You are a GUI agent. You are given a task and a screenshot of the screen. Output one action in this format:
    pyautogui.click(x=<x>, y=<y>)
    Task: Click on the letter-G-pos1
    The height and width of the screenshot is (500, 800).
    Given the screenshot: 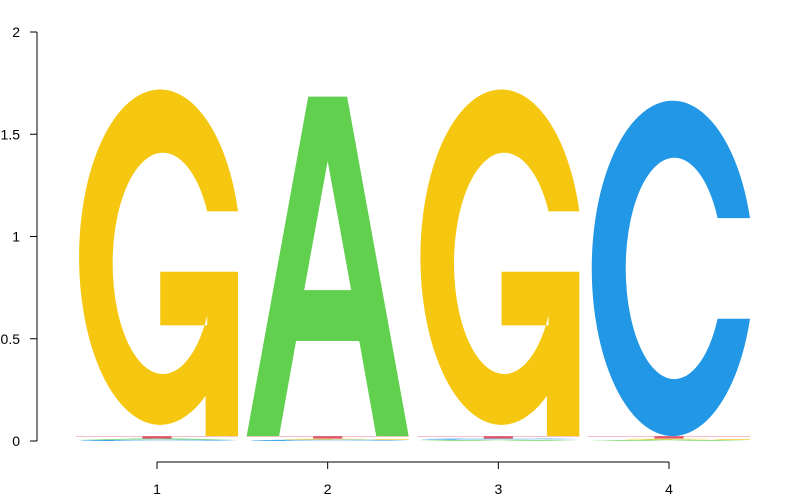 What is the action you would take?
    pyautogui.click(x=158, y=263)
    